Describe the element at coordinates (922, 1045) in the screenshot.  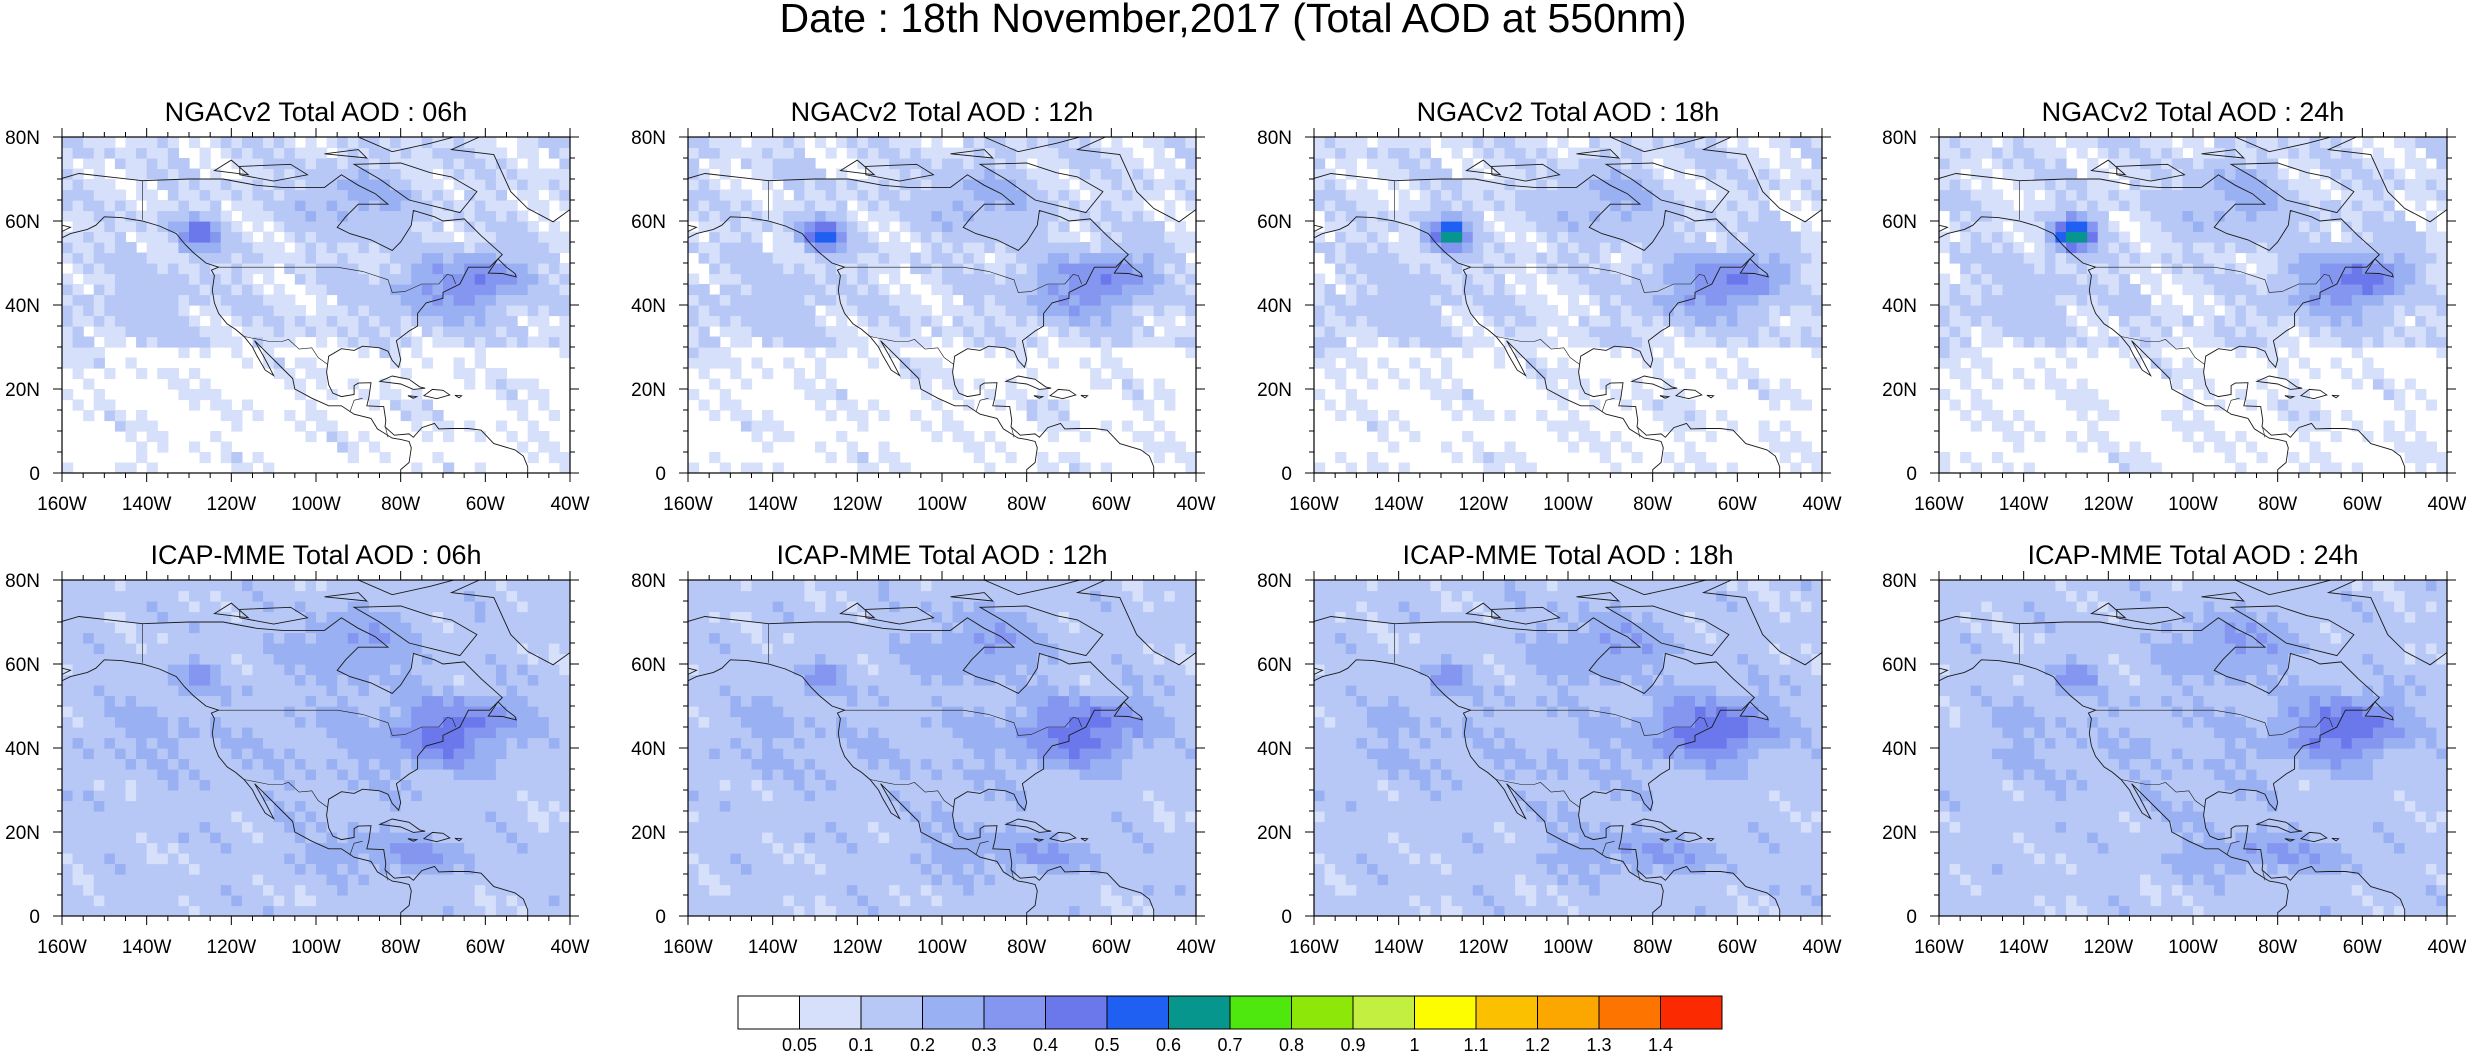
I see `colorbar-label: 0.2` at that location.